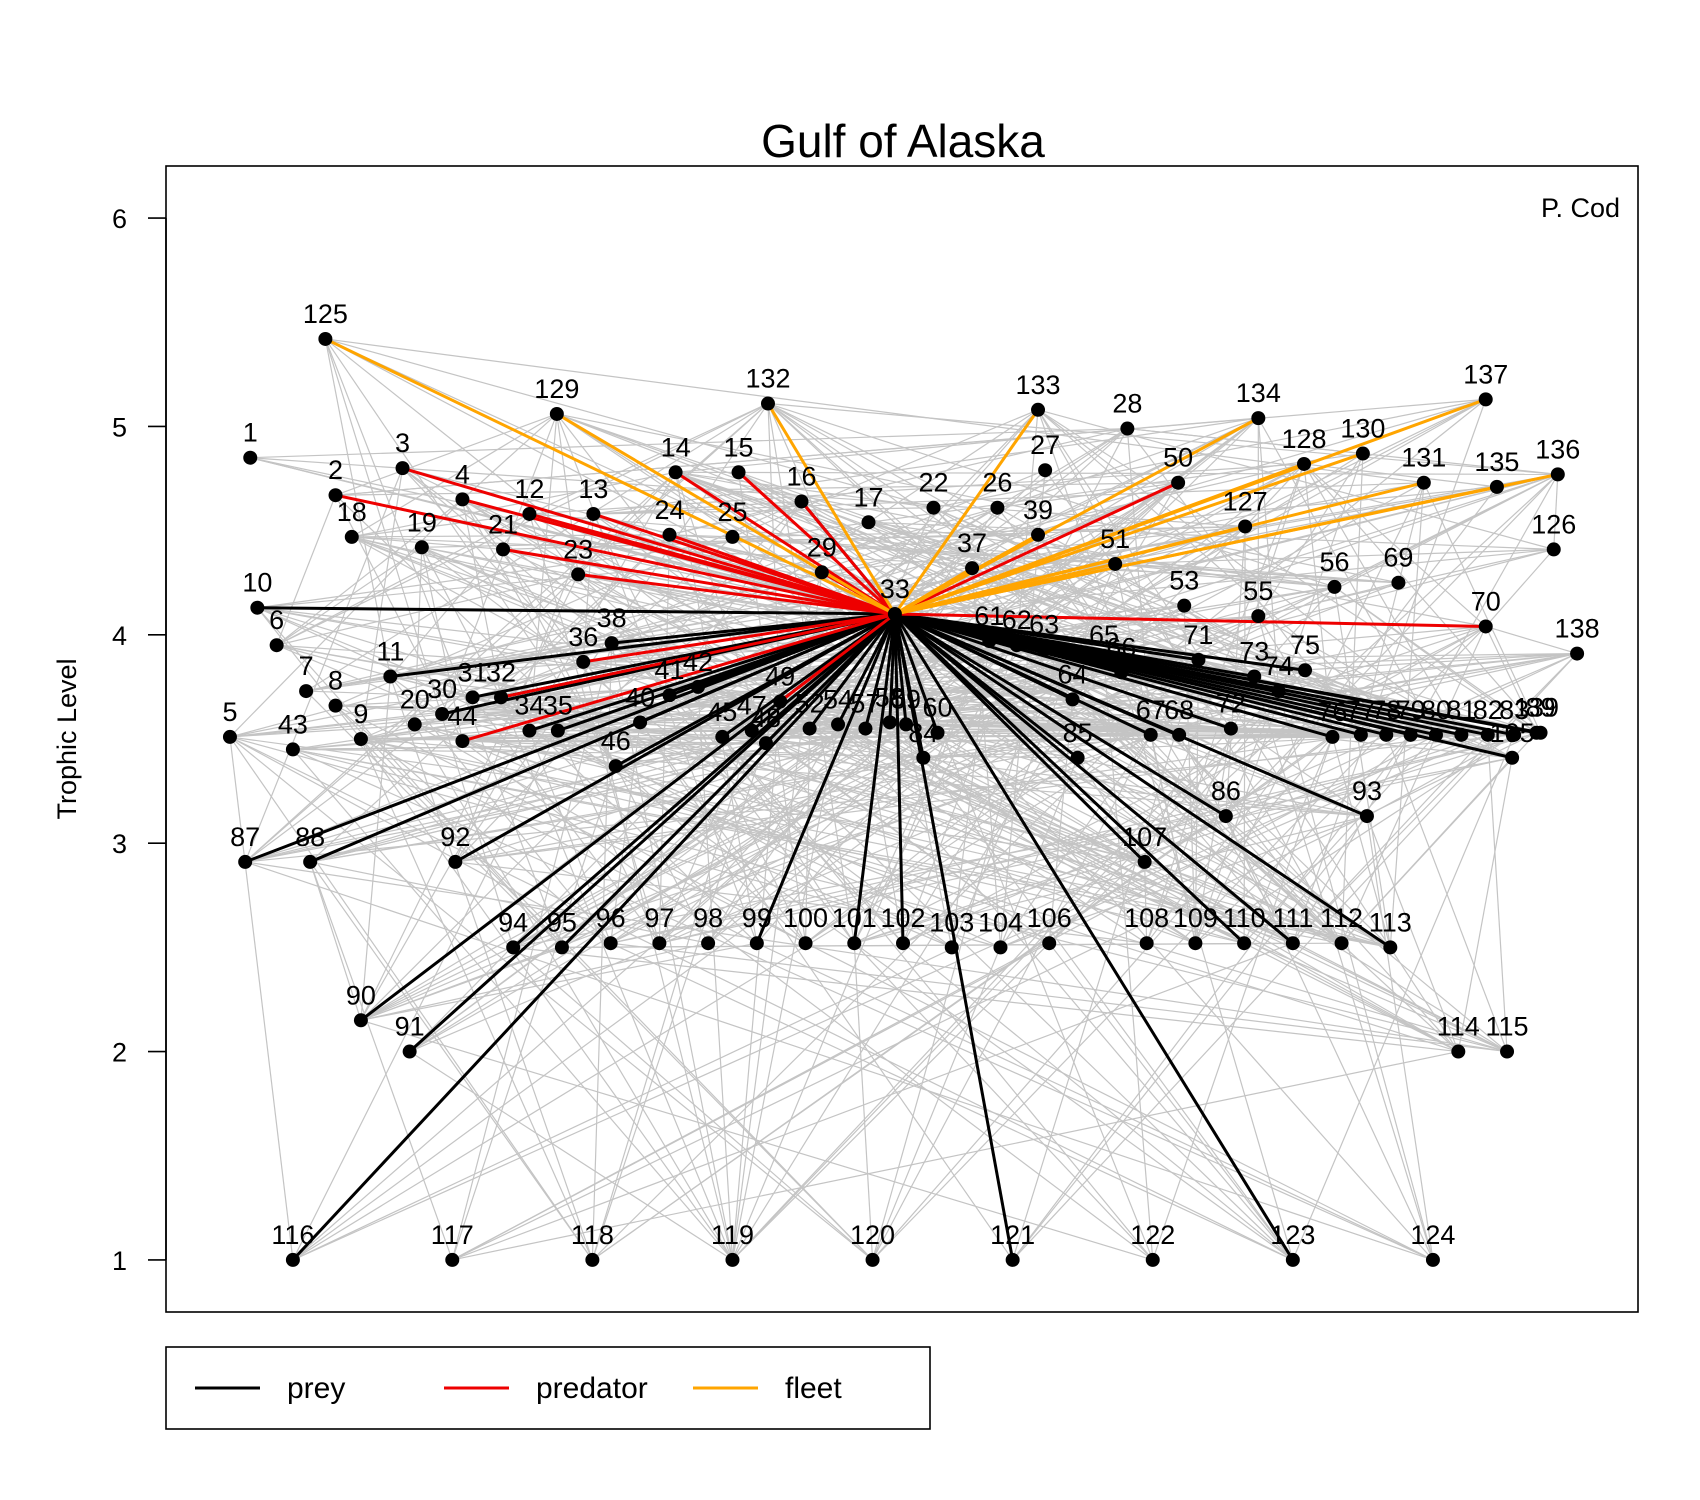  Describe the element at coordinates (1000, 922) in the screenshot. I see `node-label: 104` at that location.